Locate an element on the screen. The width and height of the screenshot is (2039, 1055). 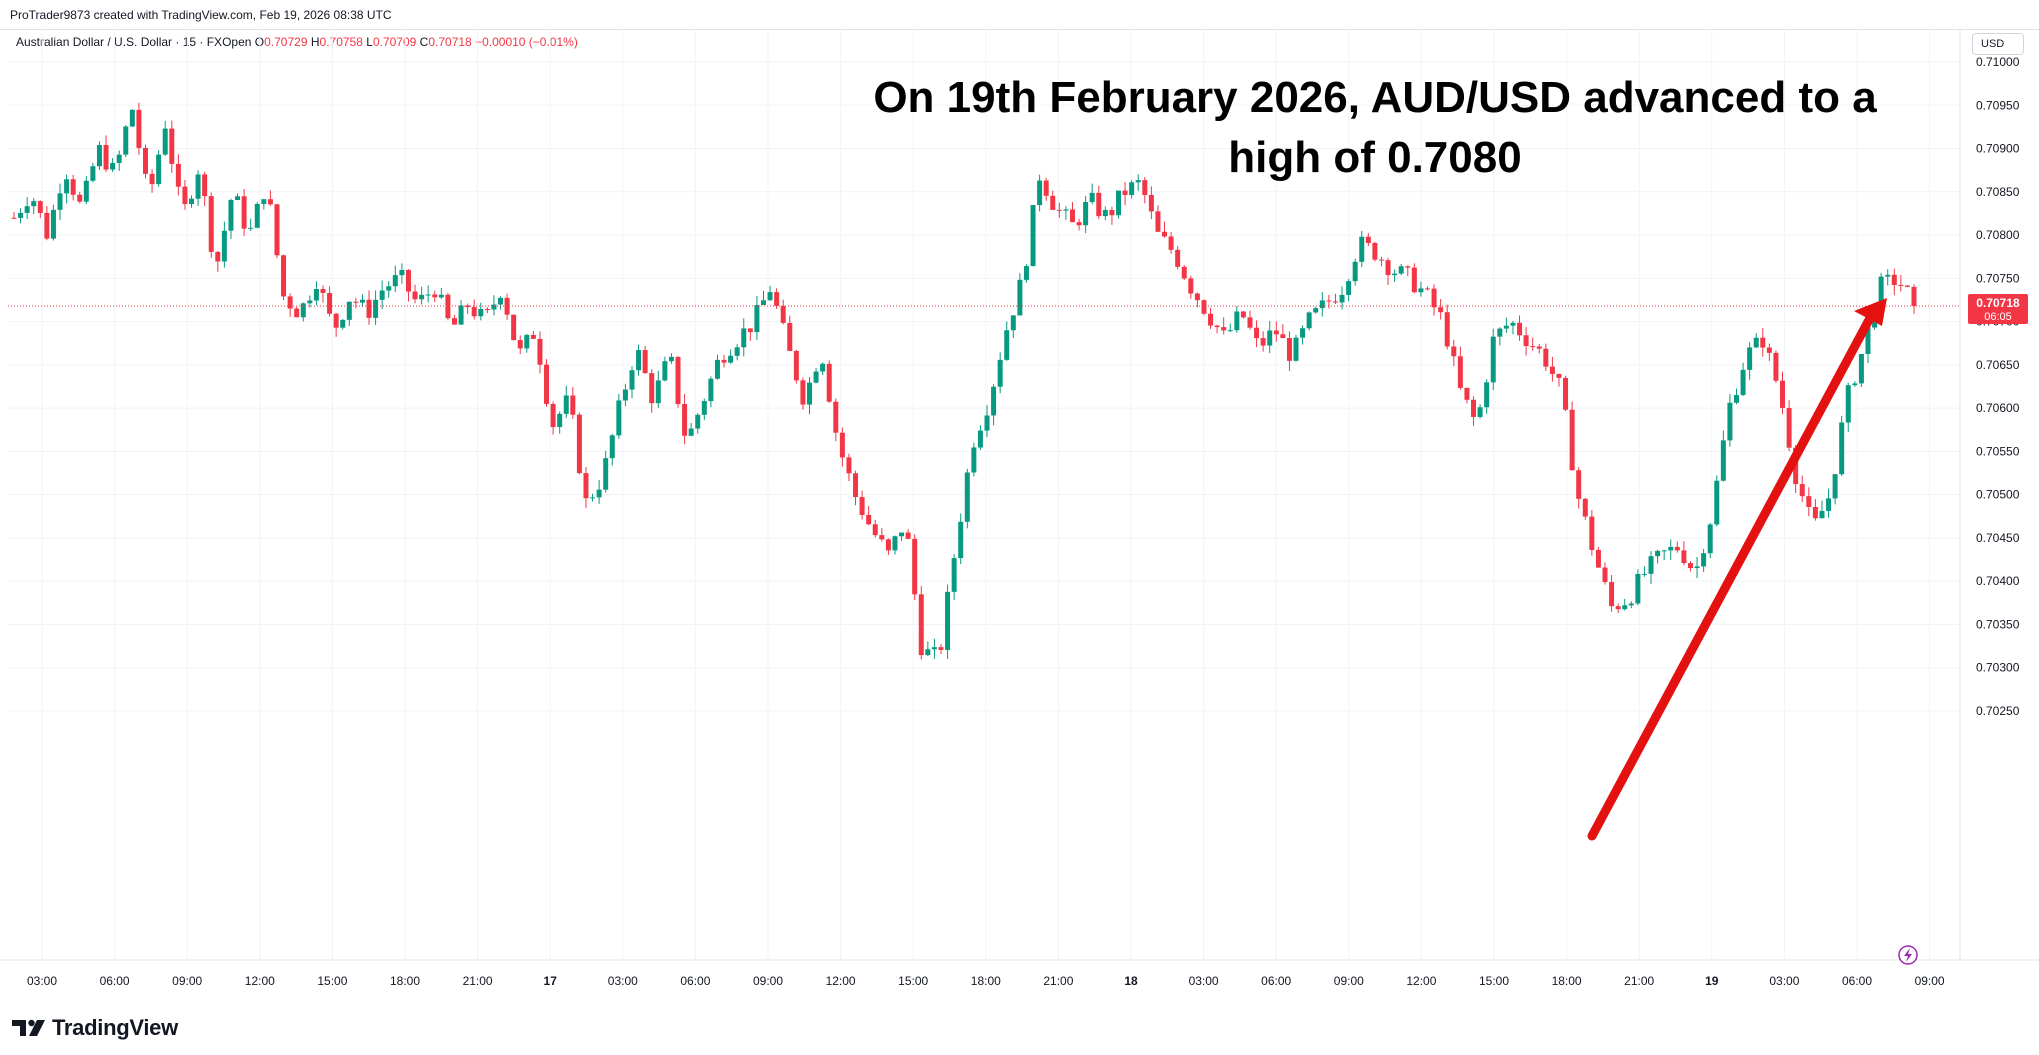
y-tick-label: 0.70500 is located at coordinates (1998, 495).